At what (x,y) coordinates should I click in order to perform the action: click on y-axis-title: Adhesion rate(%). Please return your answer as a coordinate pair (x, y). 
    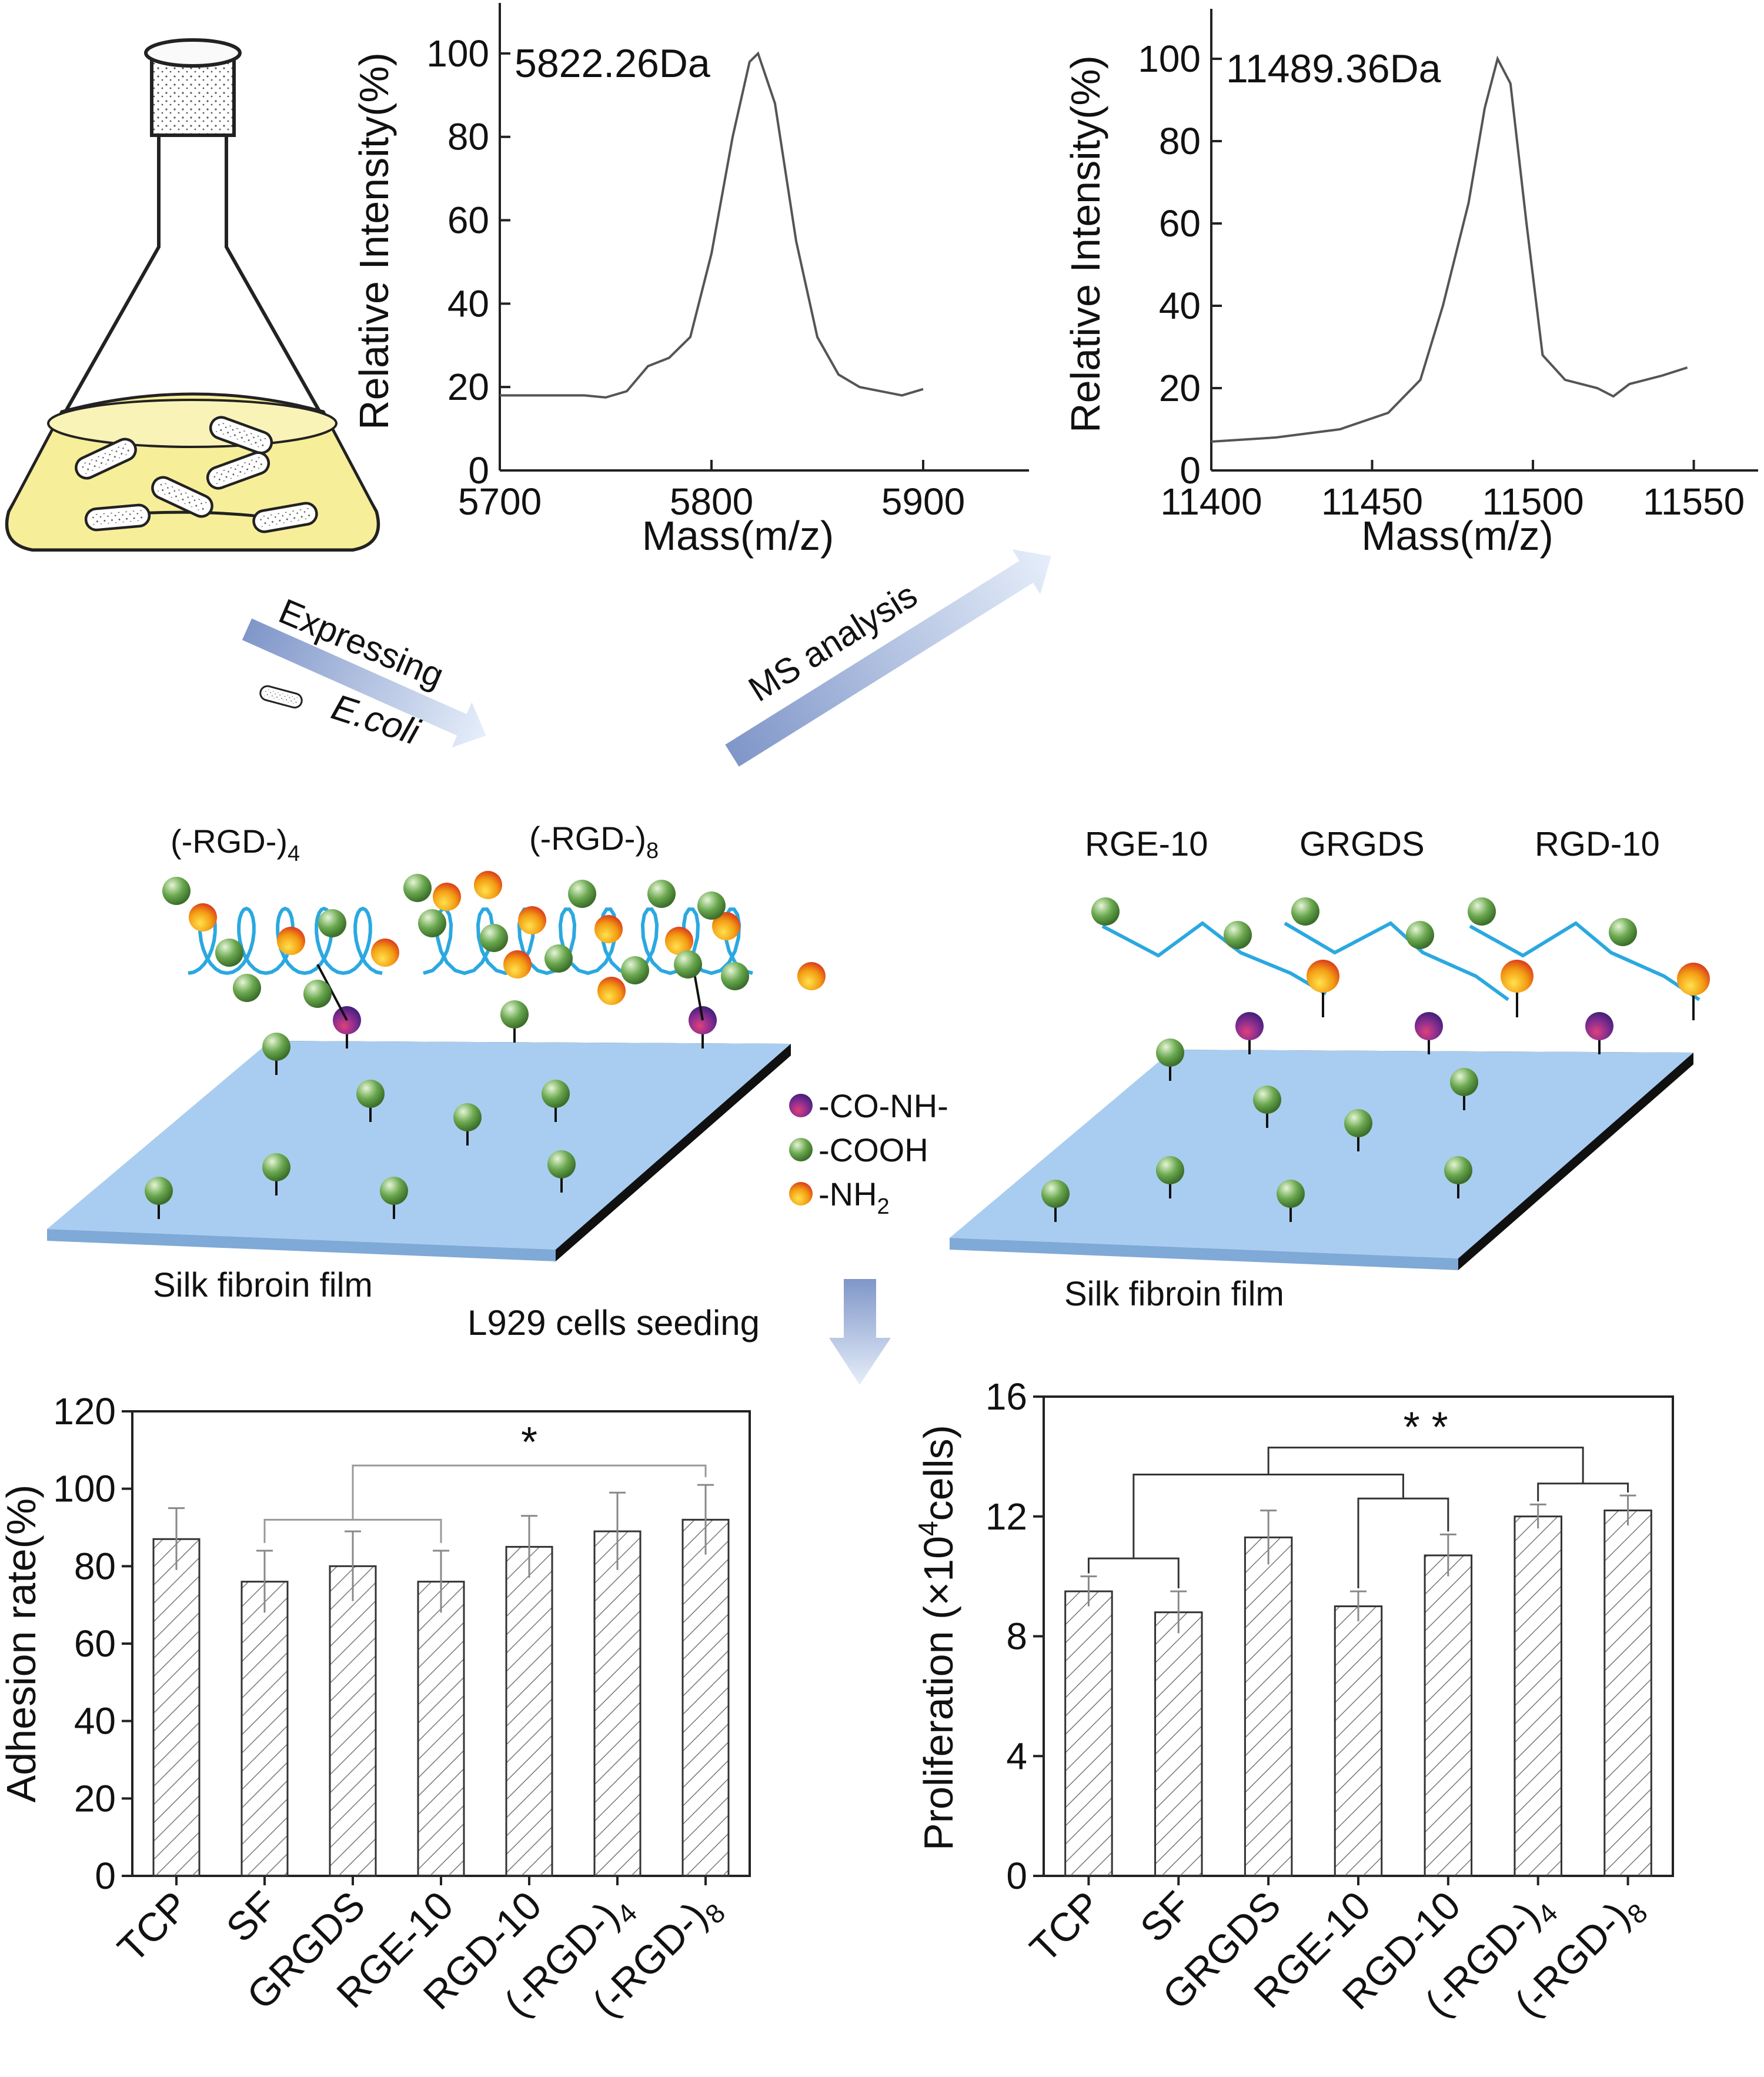
    Looking at the image, I should click on (22, 1644).